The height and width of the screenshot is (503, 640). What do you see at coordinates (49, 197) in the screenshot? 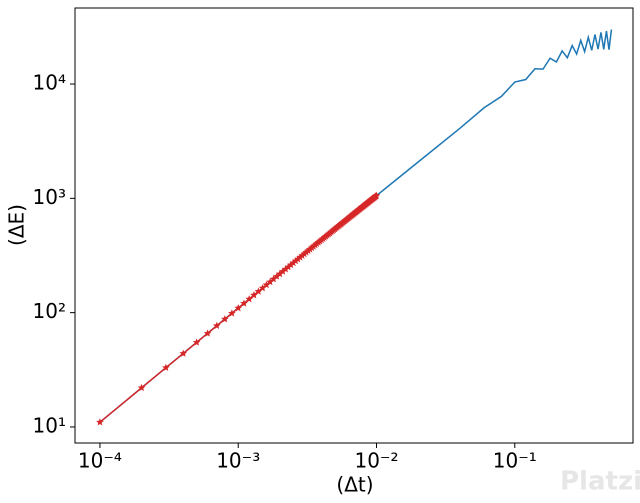
I see `y-tick-label: 10³` at bounding box center [49, 197].